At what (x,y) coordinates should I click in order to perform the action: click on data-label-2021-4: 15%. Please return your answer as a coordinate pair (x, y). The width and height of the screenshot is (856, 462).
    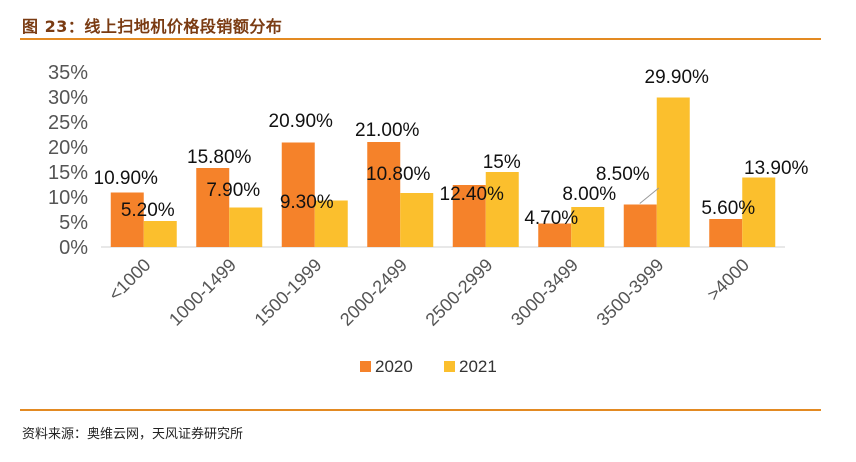
    Looking at the image, I should click on (502, 162).